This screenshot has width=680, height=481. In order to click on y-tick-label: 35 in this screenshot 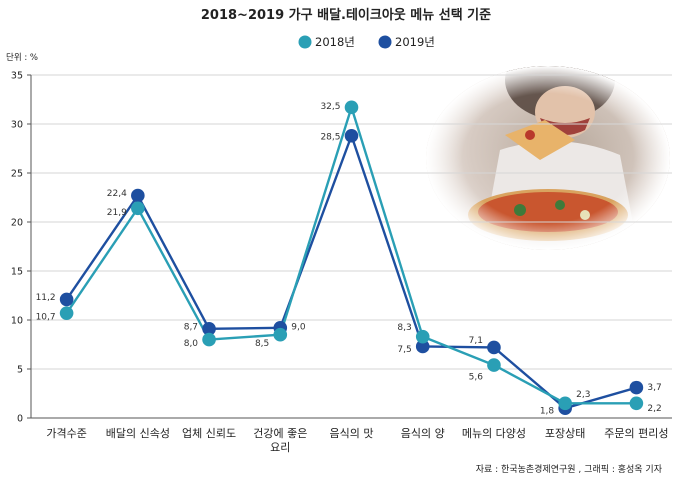, I will do `click(17, 76)`.